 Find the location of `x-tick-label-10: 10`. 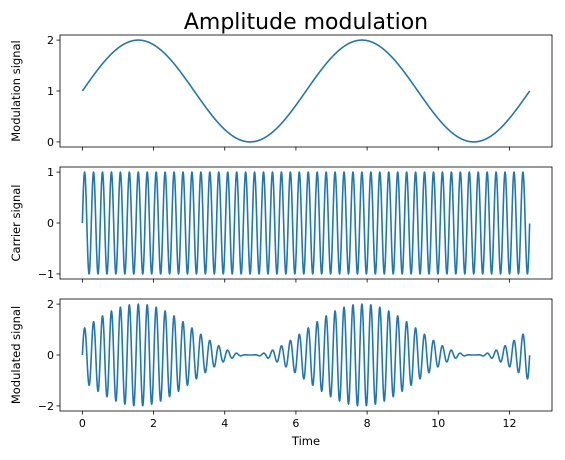

x-tick-label-10: 10 is located at coordinates (438, 423).